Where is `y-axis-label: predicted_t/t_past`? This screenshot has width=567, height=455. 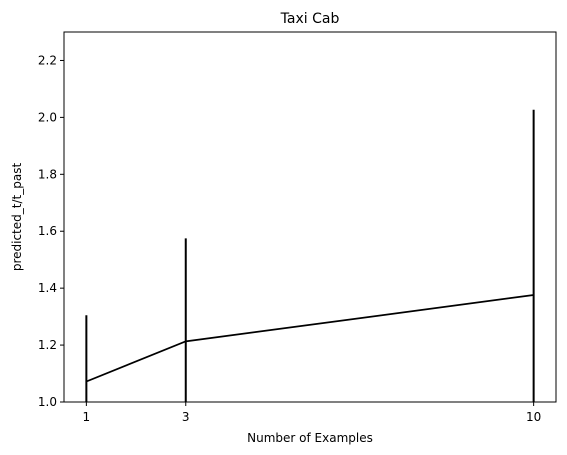
y-axis-label: predicted_t/t_past is located at coordinates (17, 217).